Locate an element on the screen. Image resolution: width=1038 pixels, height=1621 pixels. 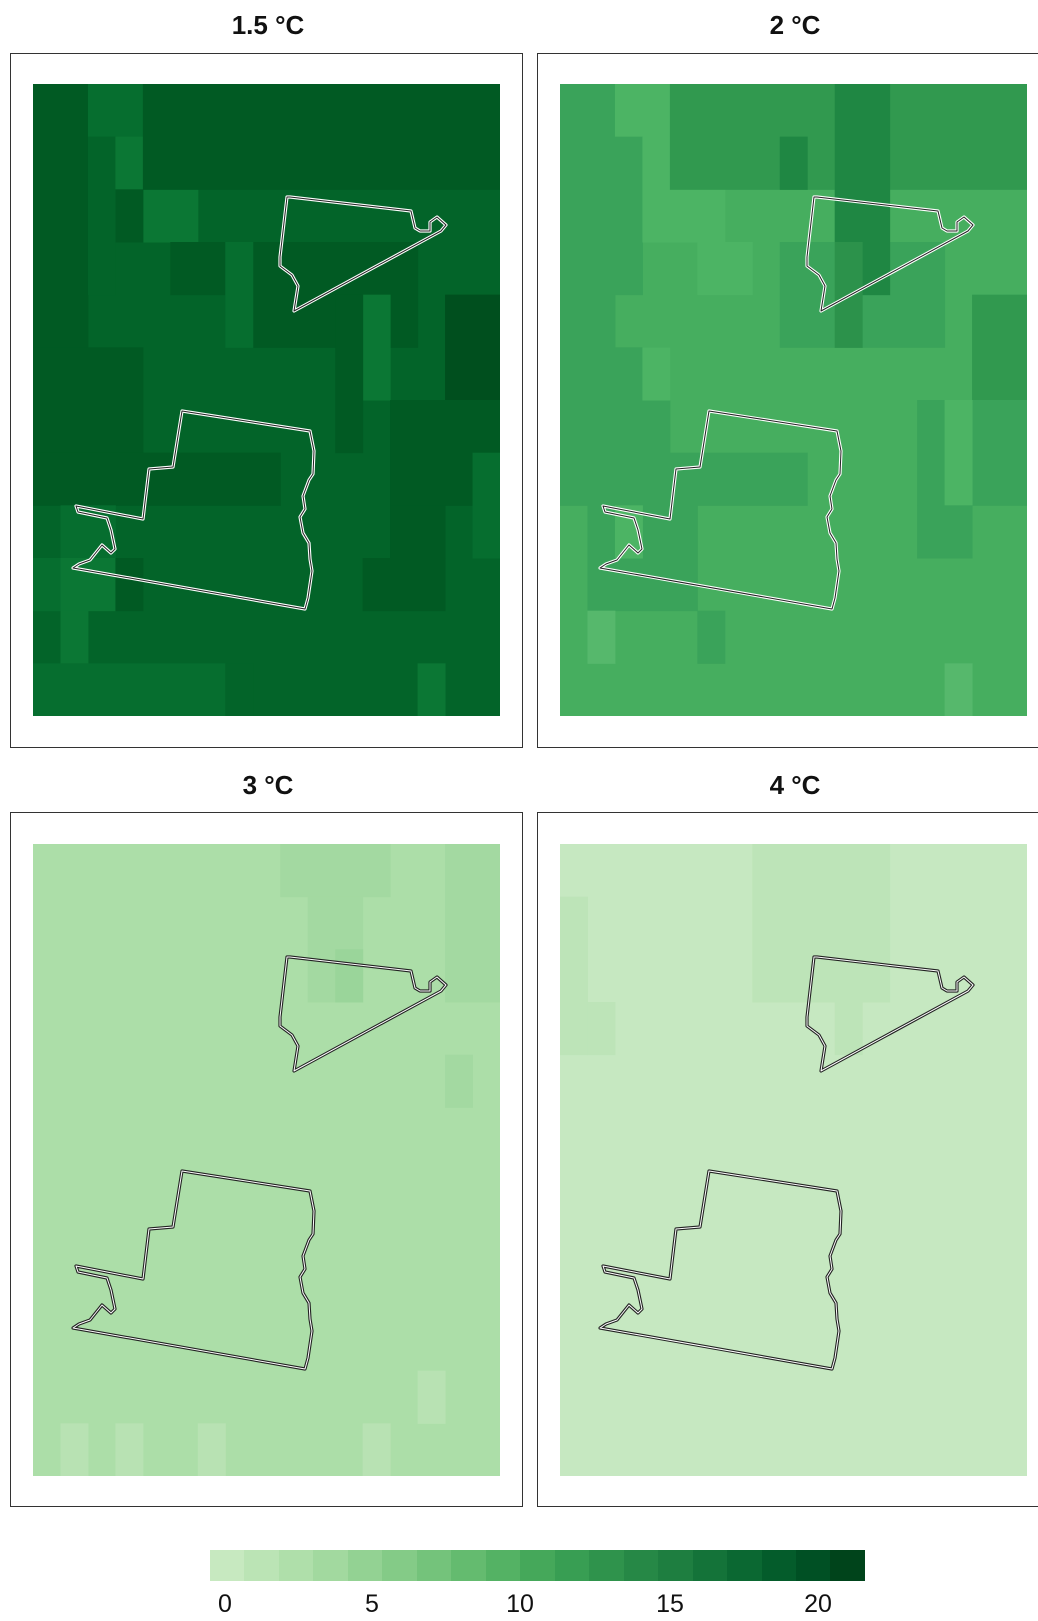
panel-title-4: 4 °C is located at coordinates (795, 785).